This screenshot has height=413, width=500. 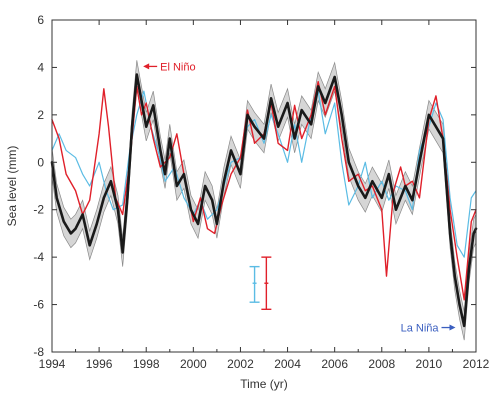 What do you see at coordinates (40, 115) in the screenshot?
I see `y-tick-label: 2` at bounding box center [40, 115].